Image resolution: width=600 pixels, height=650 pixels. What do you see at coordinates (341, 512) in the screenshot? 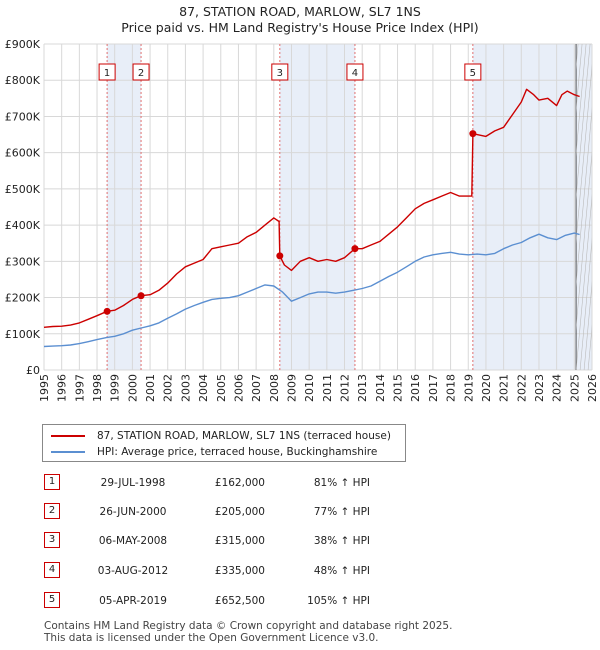
I see `sale-hpi-change: 77% ↑ HPI` at bounding box center [341, 512].